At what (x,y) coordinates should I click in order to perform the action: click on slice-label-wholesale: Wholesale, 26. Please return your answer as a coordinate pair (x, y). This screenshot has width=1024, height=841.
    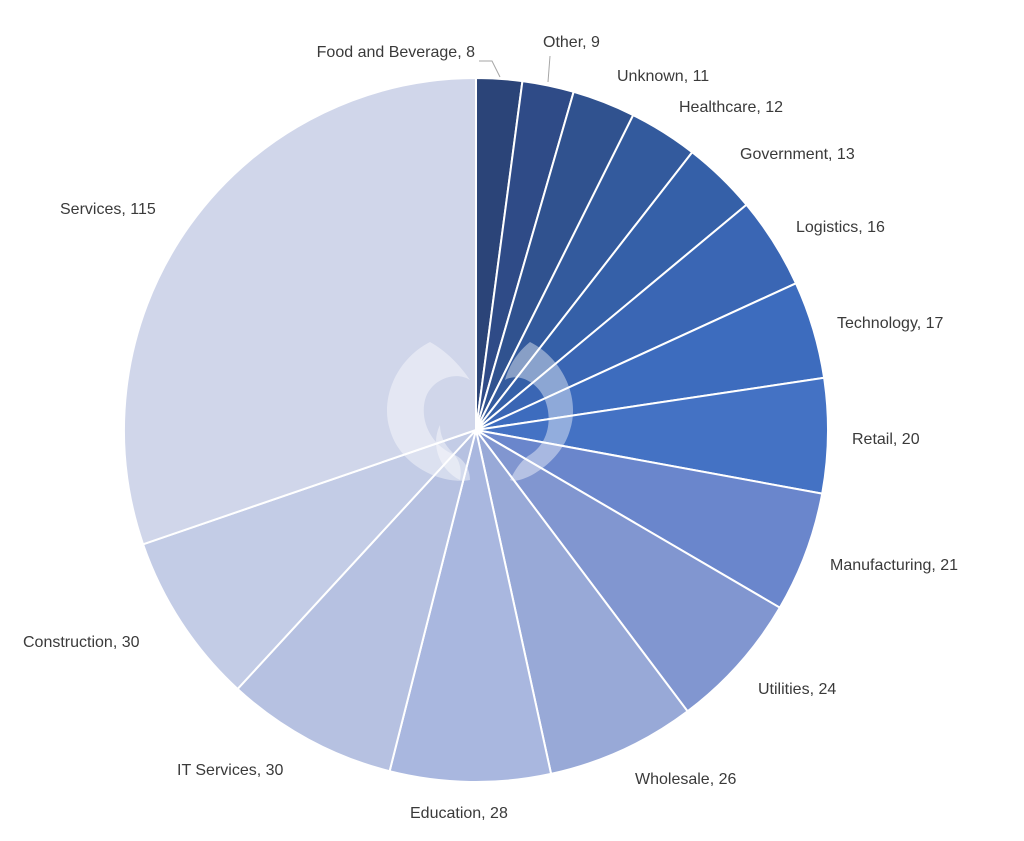
    Looking at the image, I should click on (685, 779).